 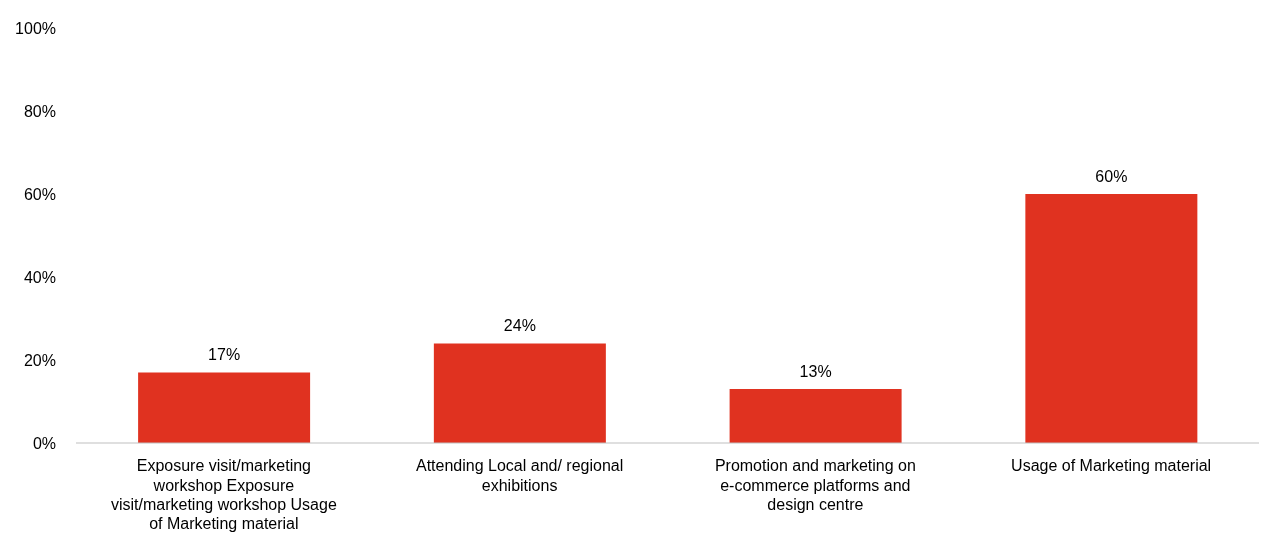 What do you see at coordinates (1111, 176) in the screenshot?
I see `data-label: 60%` at bounding box center [1111, 176].